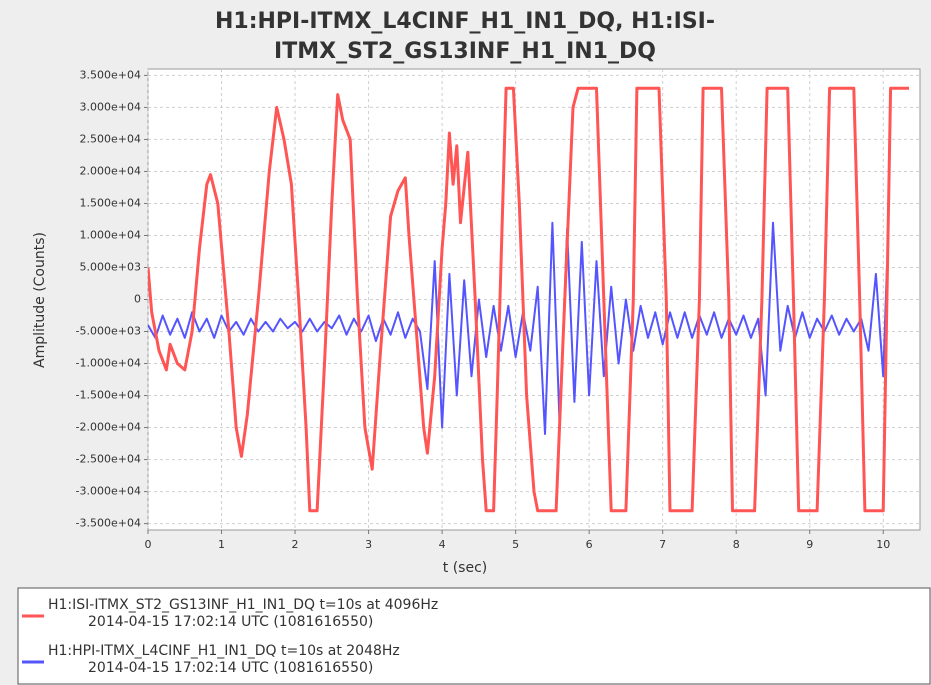  Describe the element at coordinates (221, 544) in the screenshot. I see `x-tick-label: 1` at that location.